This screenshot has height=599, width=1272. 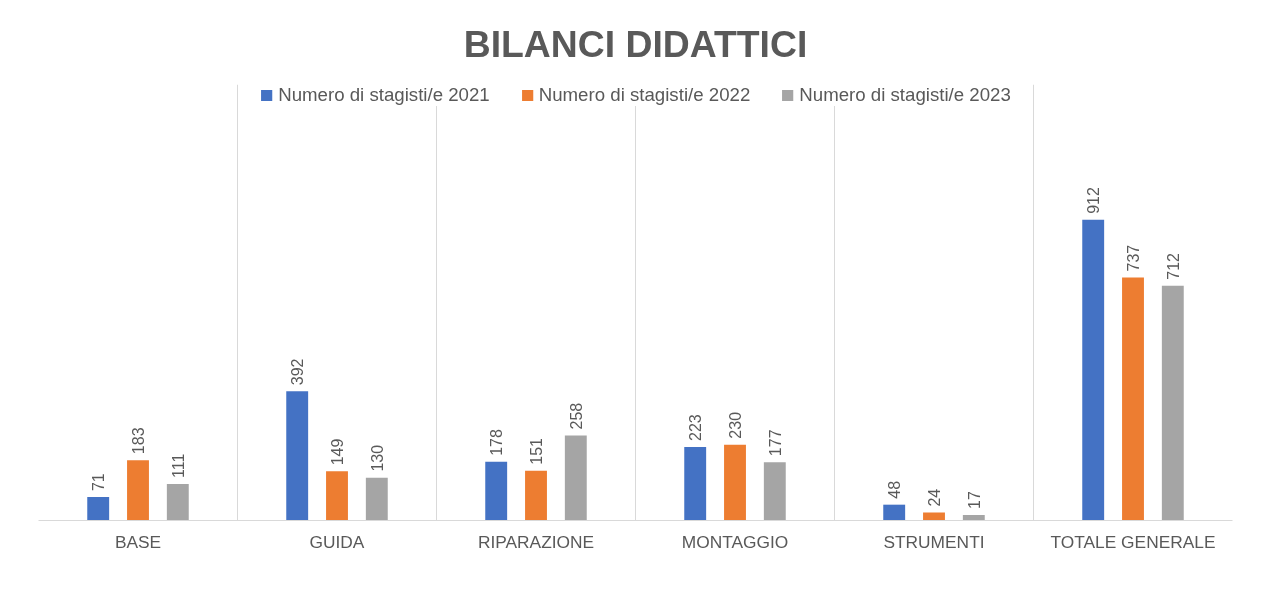 I want to click on data-label: 223, so click(x=696, y=427).